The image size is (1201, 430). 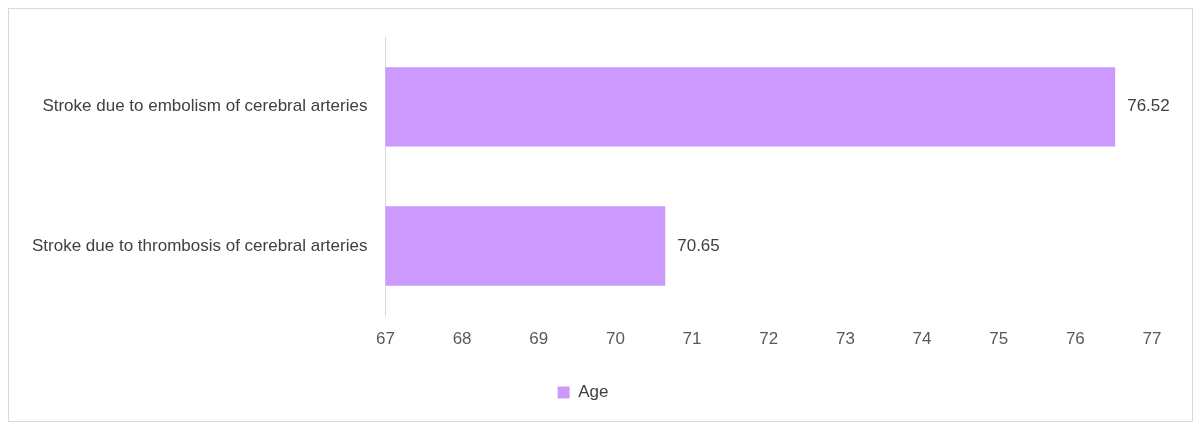 What do you see at coordinates (205, 106) in the screenshot?
I see `y-tick-label: Stroke due to embolism of cerebral arteries` at bounding box center [205, 106].